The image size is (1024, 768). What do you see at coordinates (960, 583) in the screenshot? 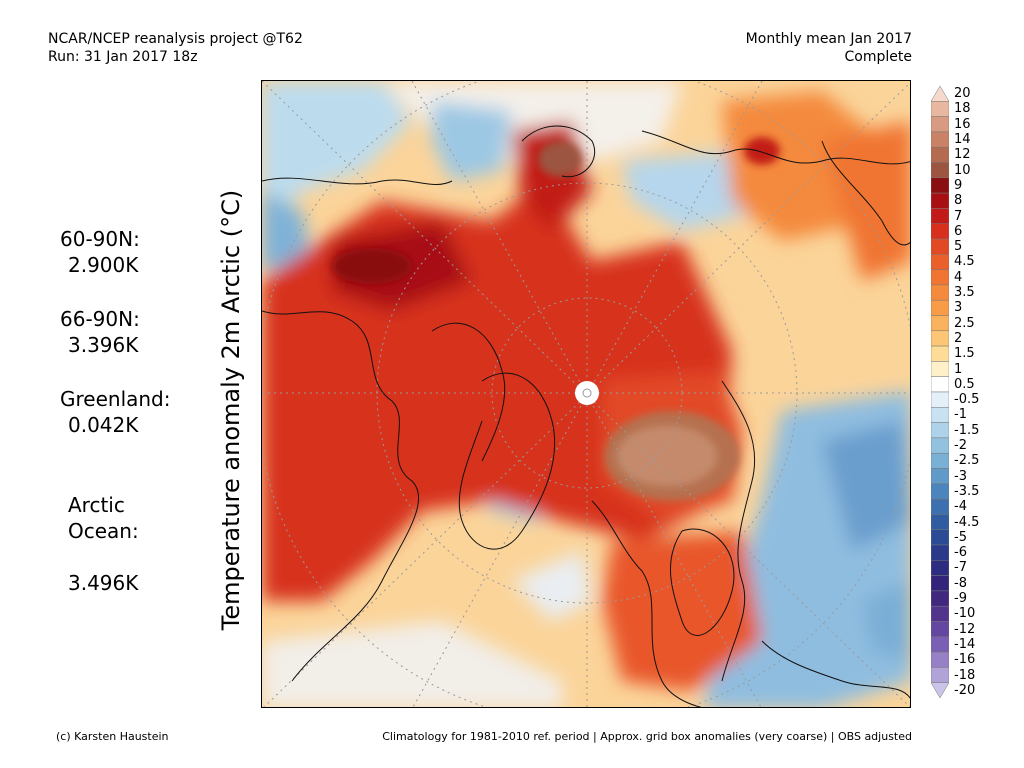
I see `colorbar-label: -8` at bounding box center [960, 583].